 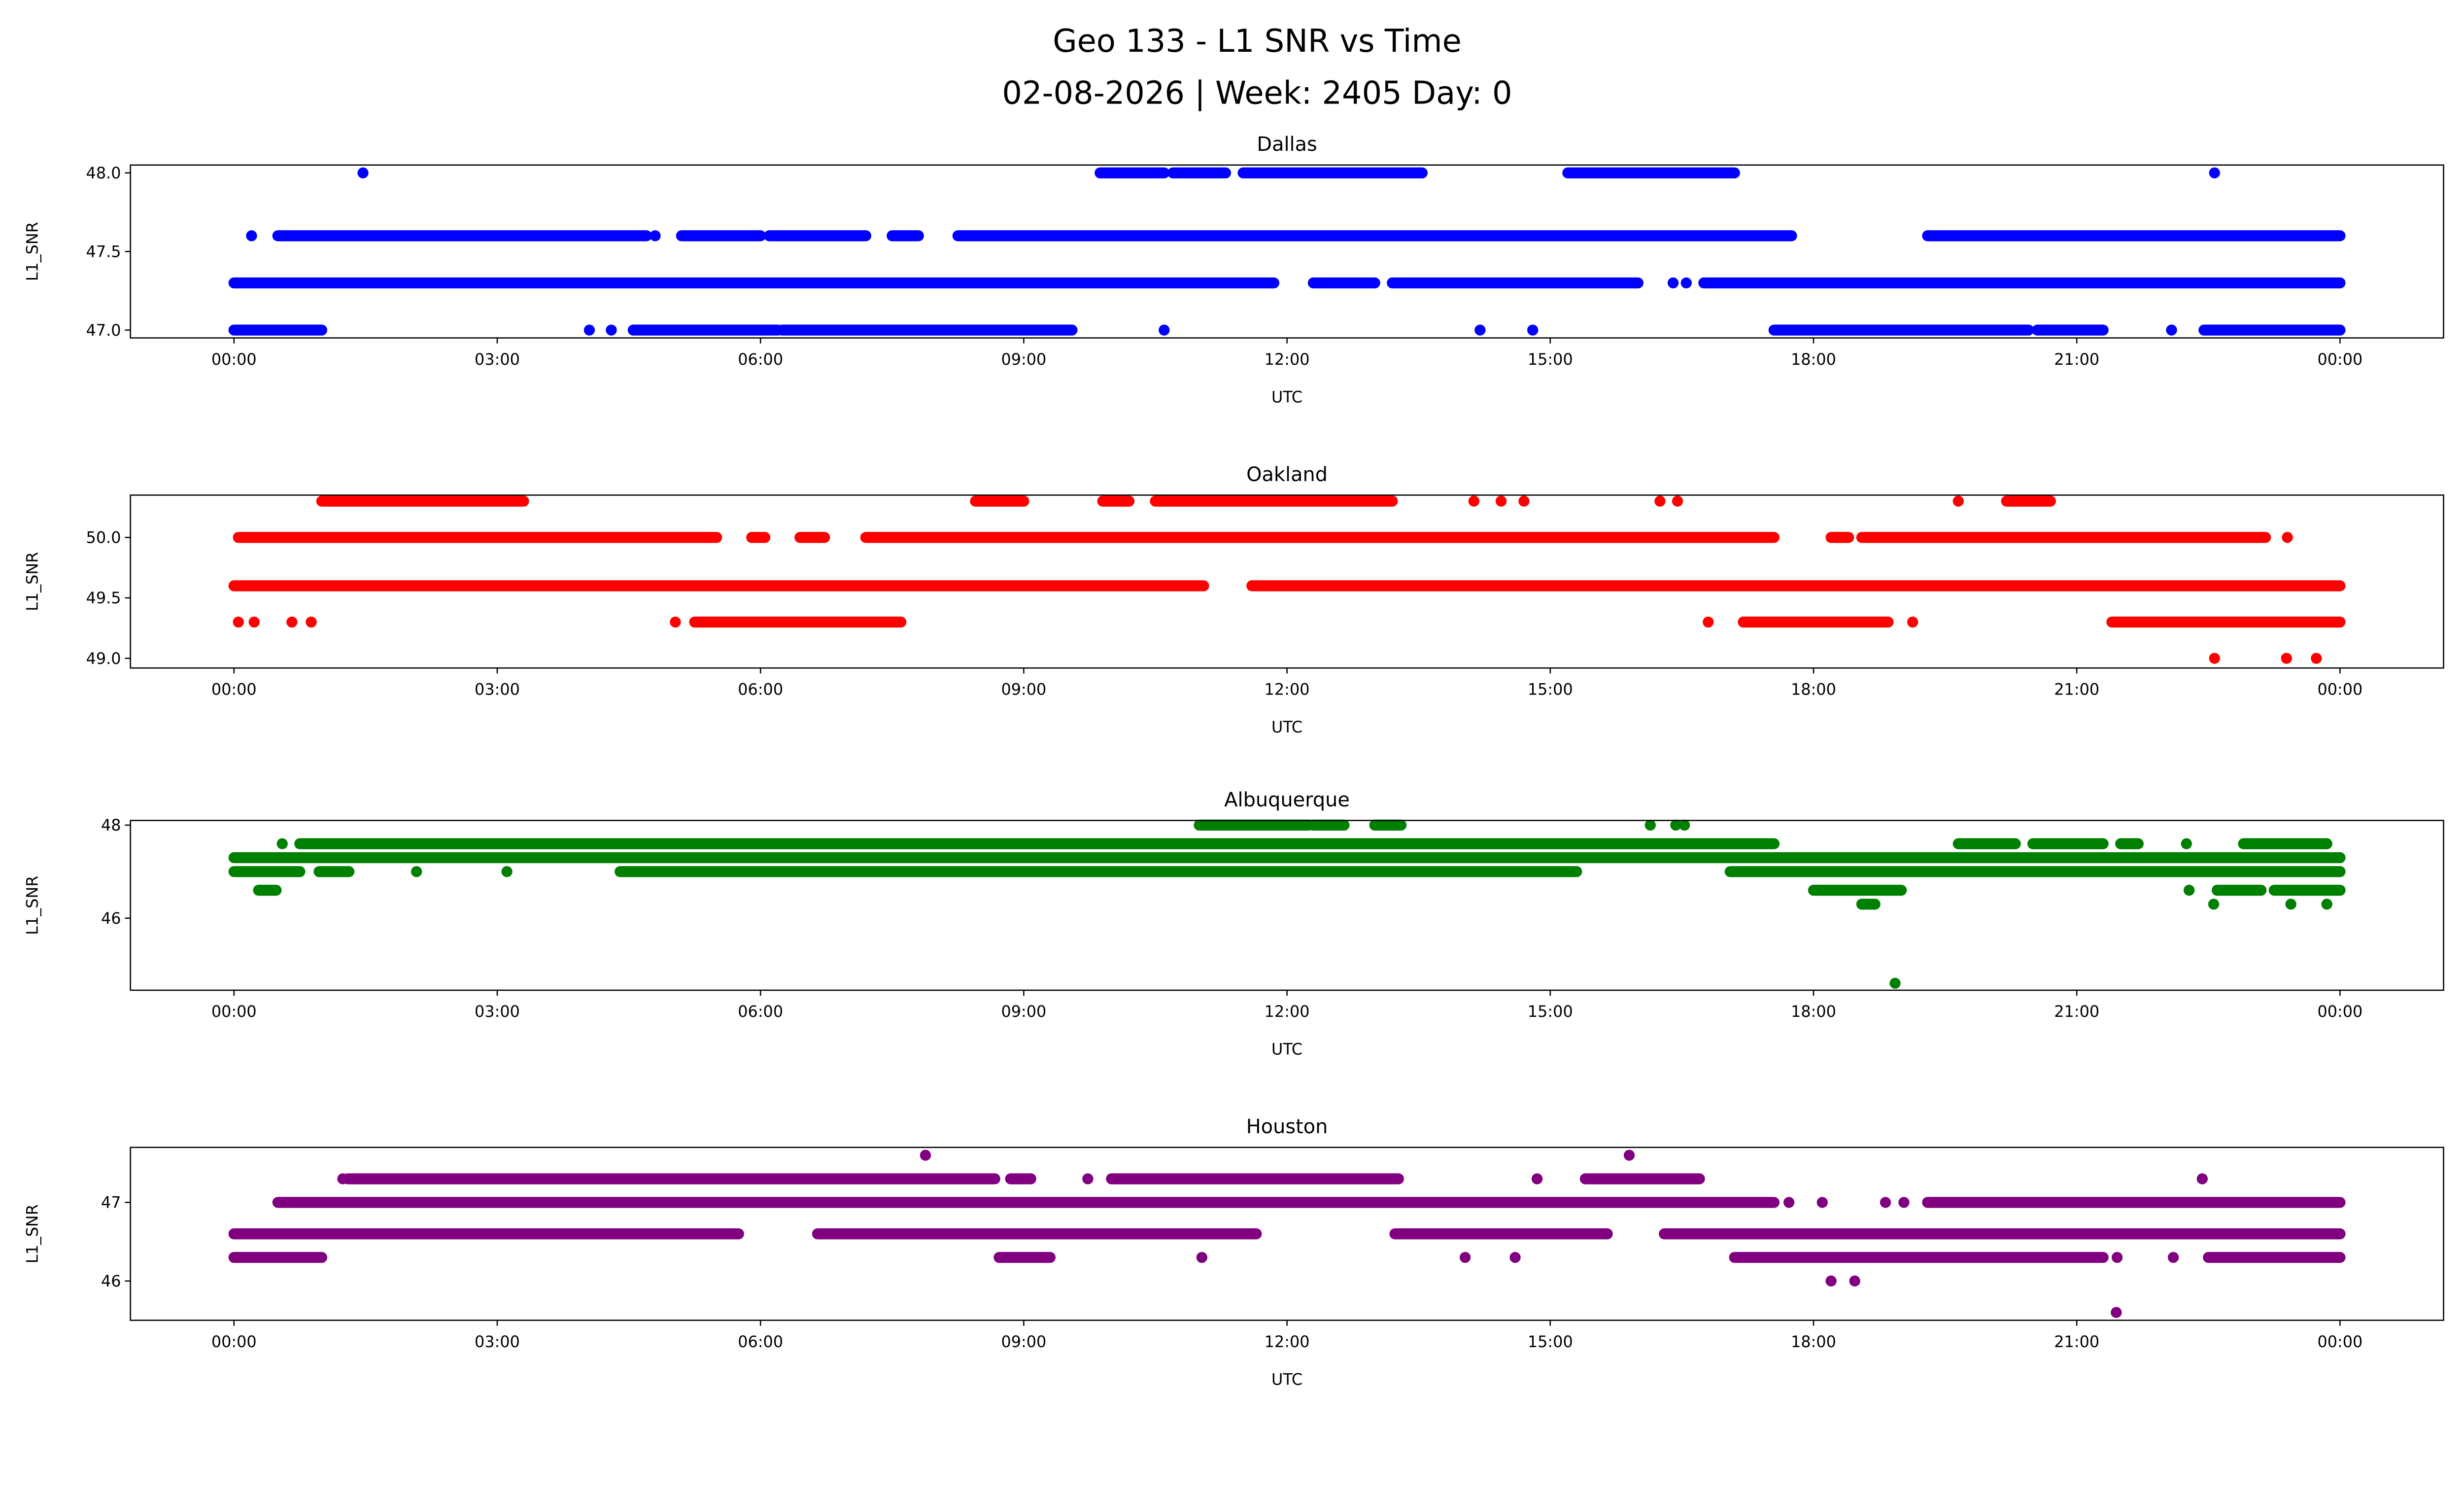 What do you see at coordinates (1287, 474) in the screenshot?
I see `panel-title: Oakland` at bounding box center [1287, 474].